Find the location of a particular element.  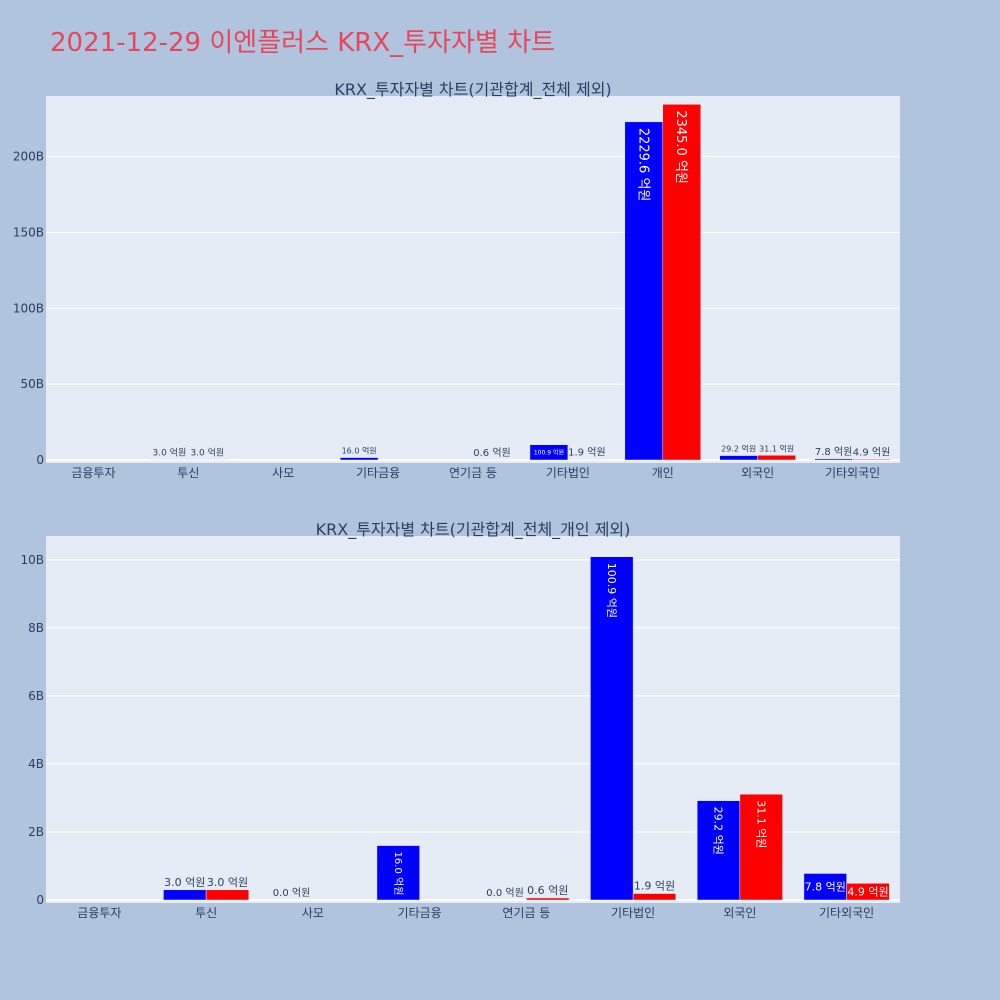

y-tick-label: 150B is located at coordinates (28, 233).